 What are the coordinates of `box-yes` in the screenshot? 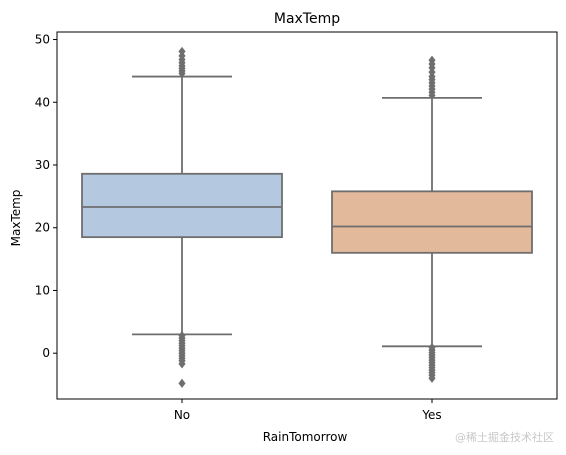 It's located at (432, 222).